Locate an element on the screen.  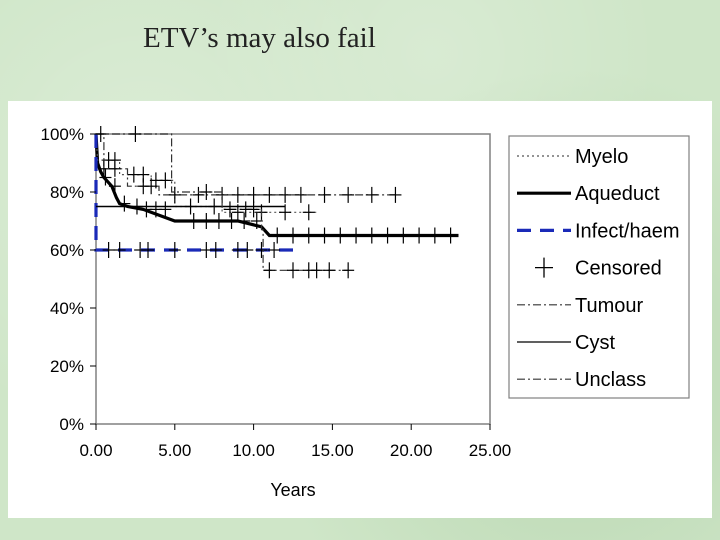
legend-label: Aqueduct is located at coordinates (617, 194).